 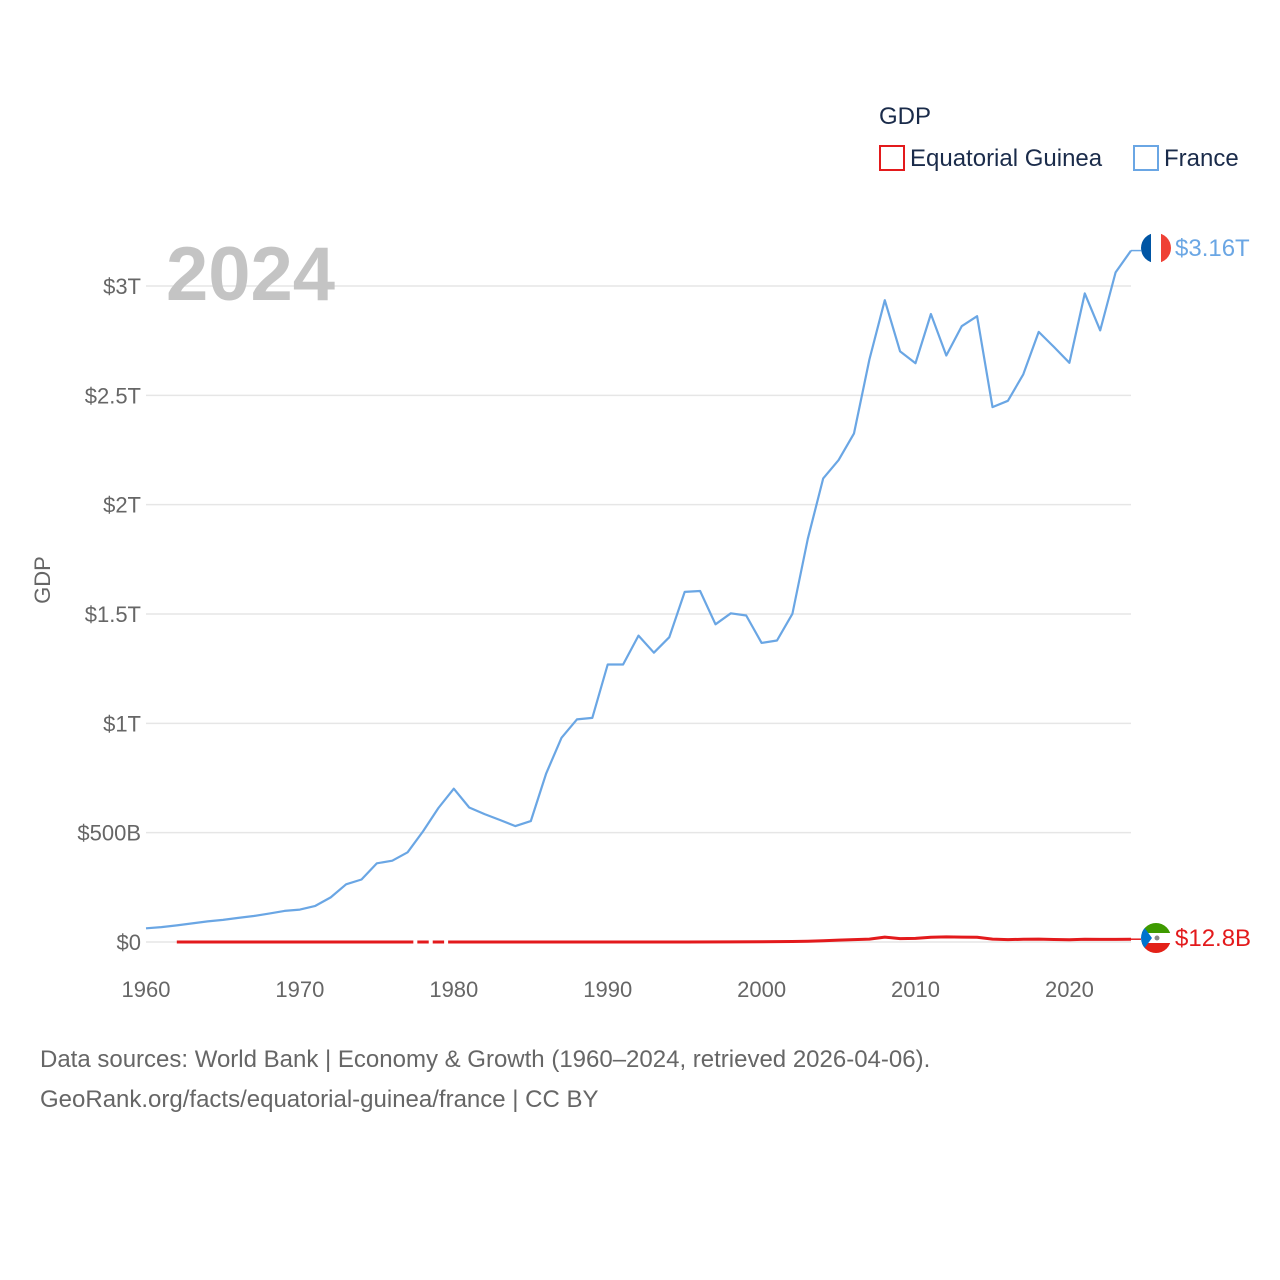 What do you see at coordinates (129, 942) in the screenshot?
I see `y-tick-label: $0` at bounding box center [129, 942].